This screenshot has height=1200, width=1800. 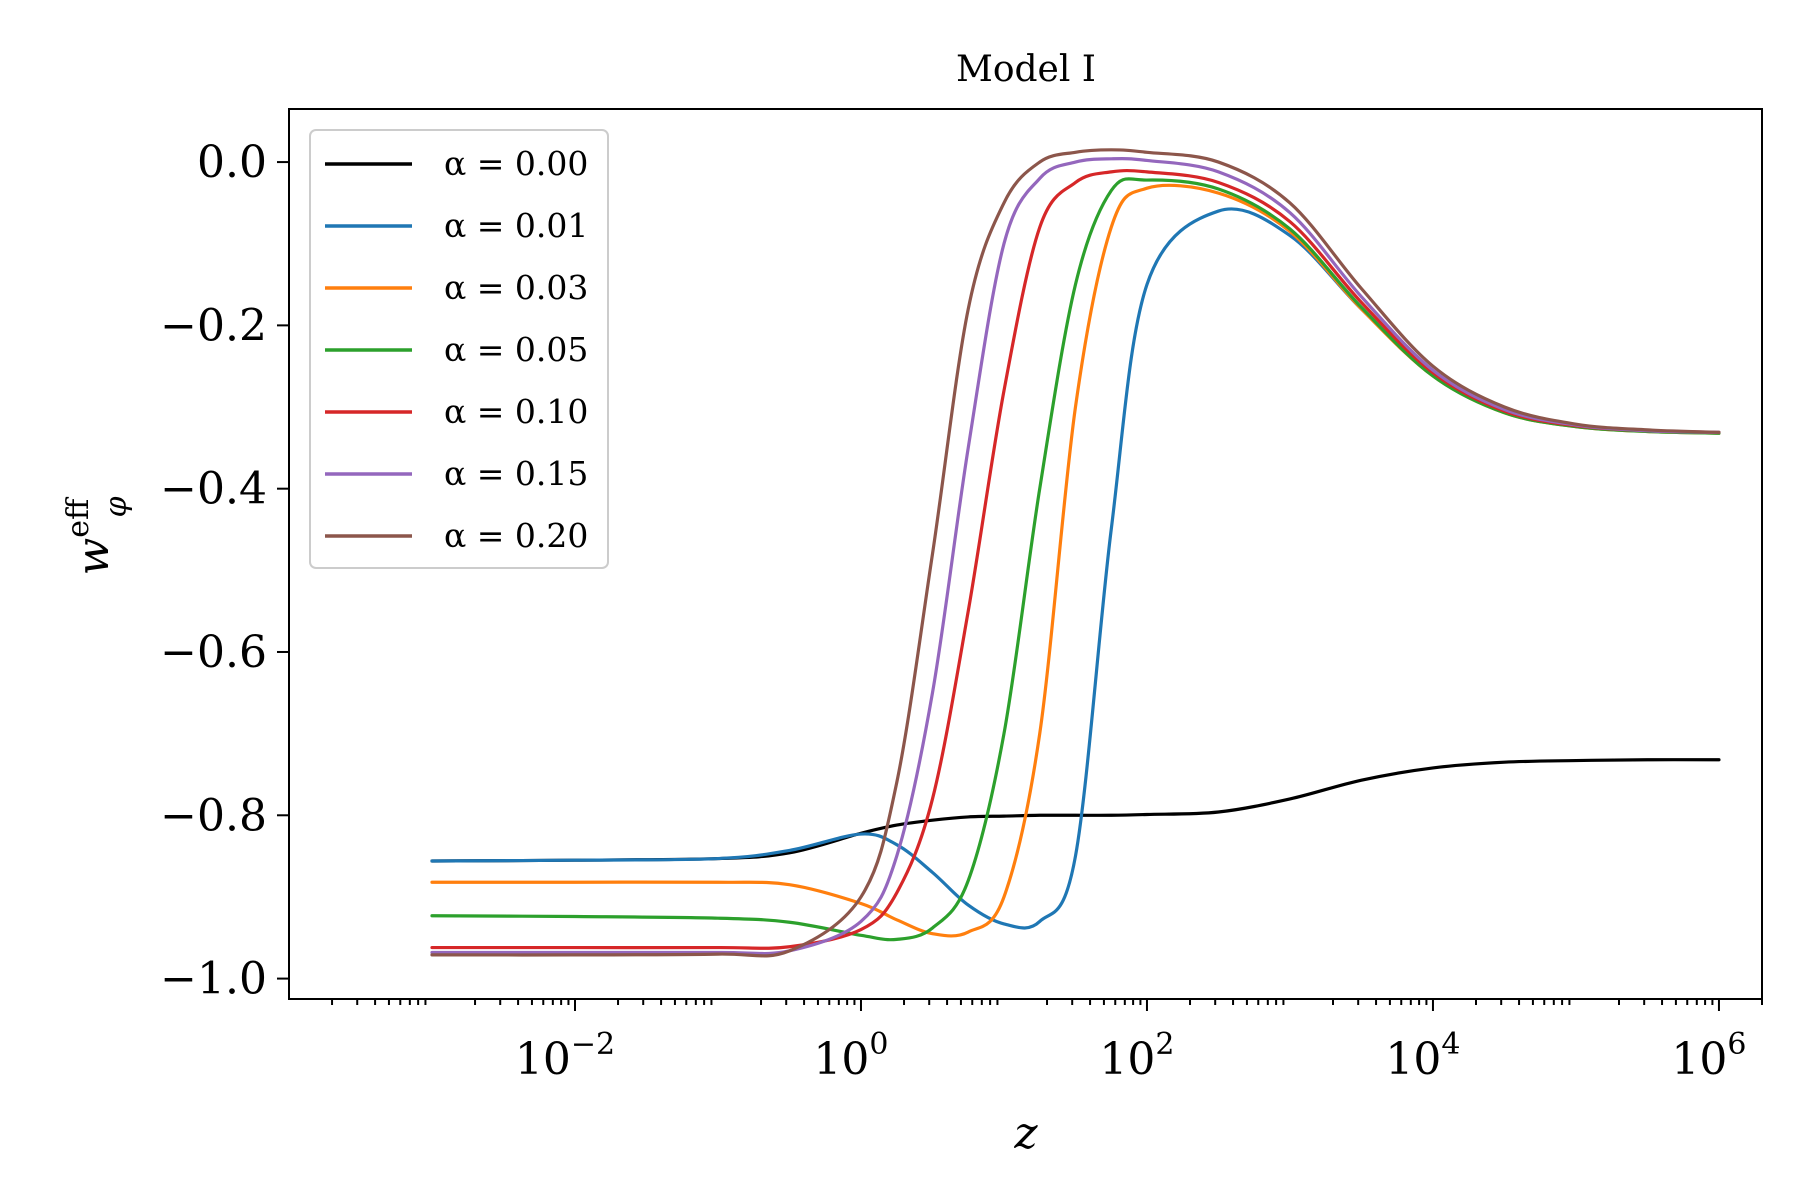 I want to click on legend-label: α = 0.05, so click(x=516, y=349).